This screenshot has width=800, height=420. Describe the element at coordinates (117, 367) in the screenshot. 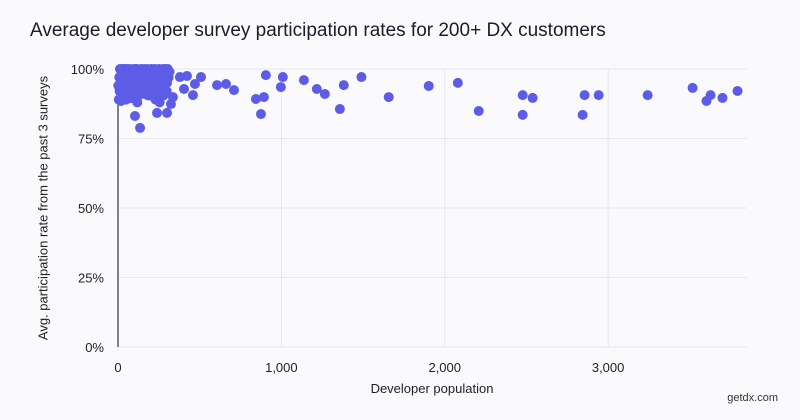

I see `x-tick-label: 0` at that location.